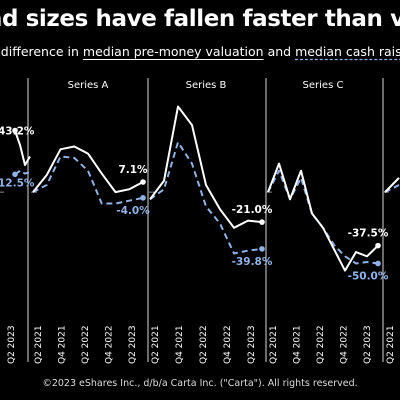 The width and height of the screenshot is (400, 400). Describe the element at coordinates (133, 344) in the screenshot. I see `x-tick-label-1-4: Q2 2023` at that location.